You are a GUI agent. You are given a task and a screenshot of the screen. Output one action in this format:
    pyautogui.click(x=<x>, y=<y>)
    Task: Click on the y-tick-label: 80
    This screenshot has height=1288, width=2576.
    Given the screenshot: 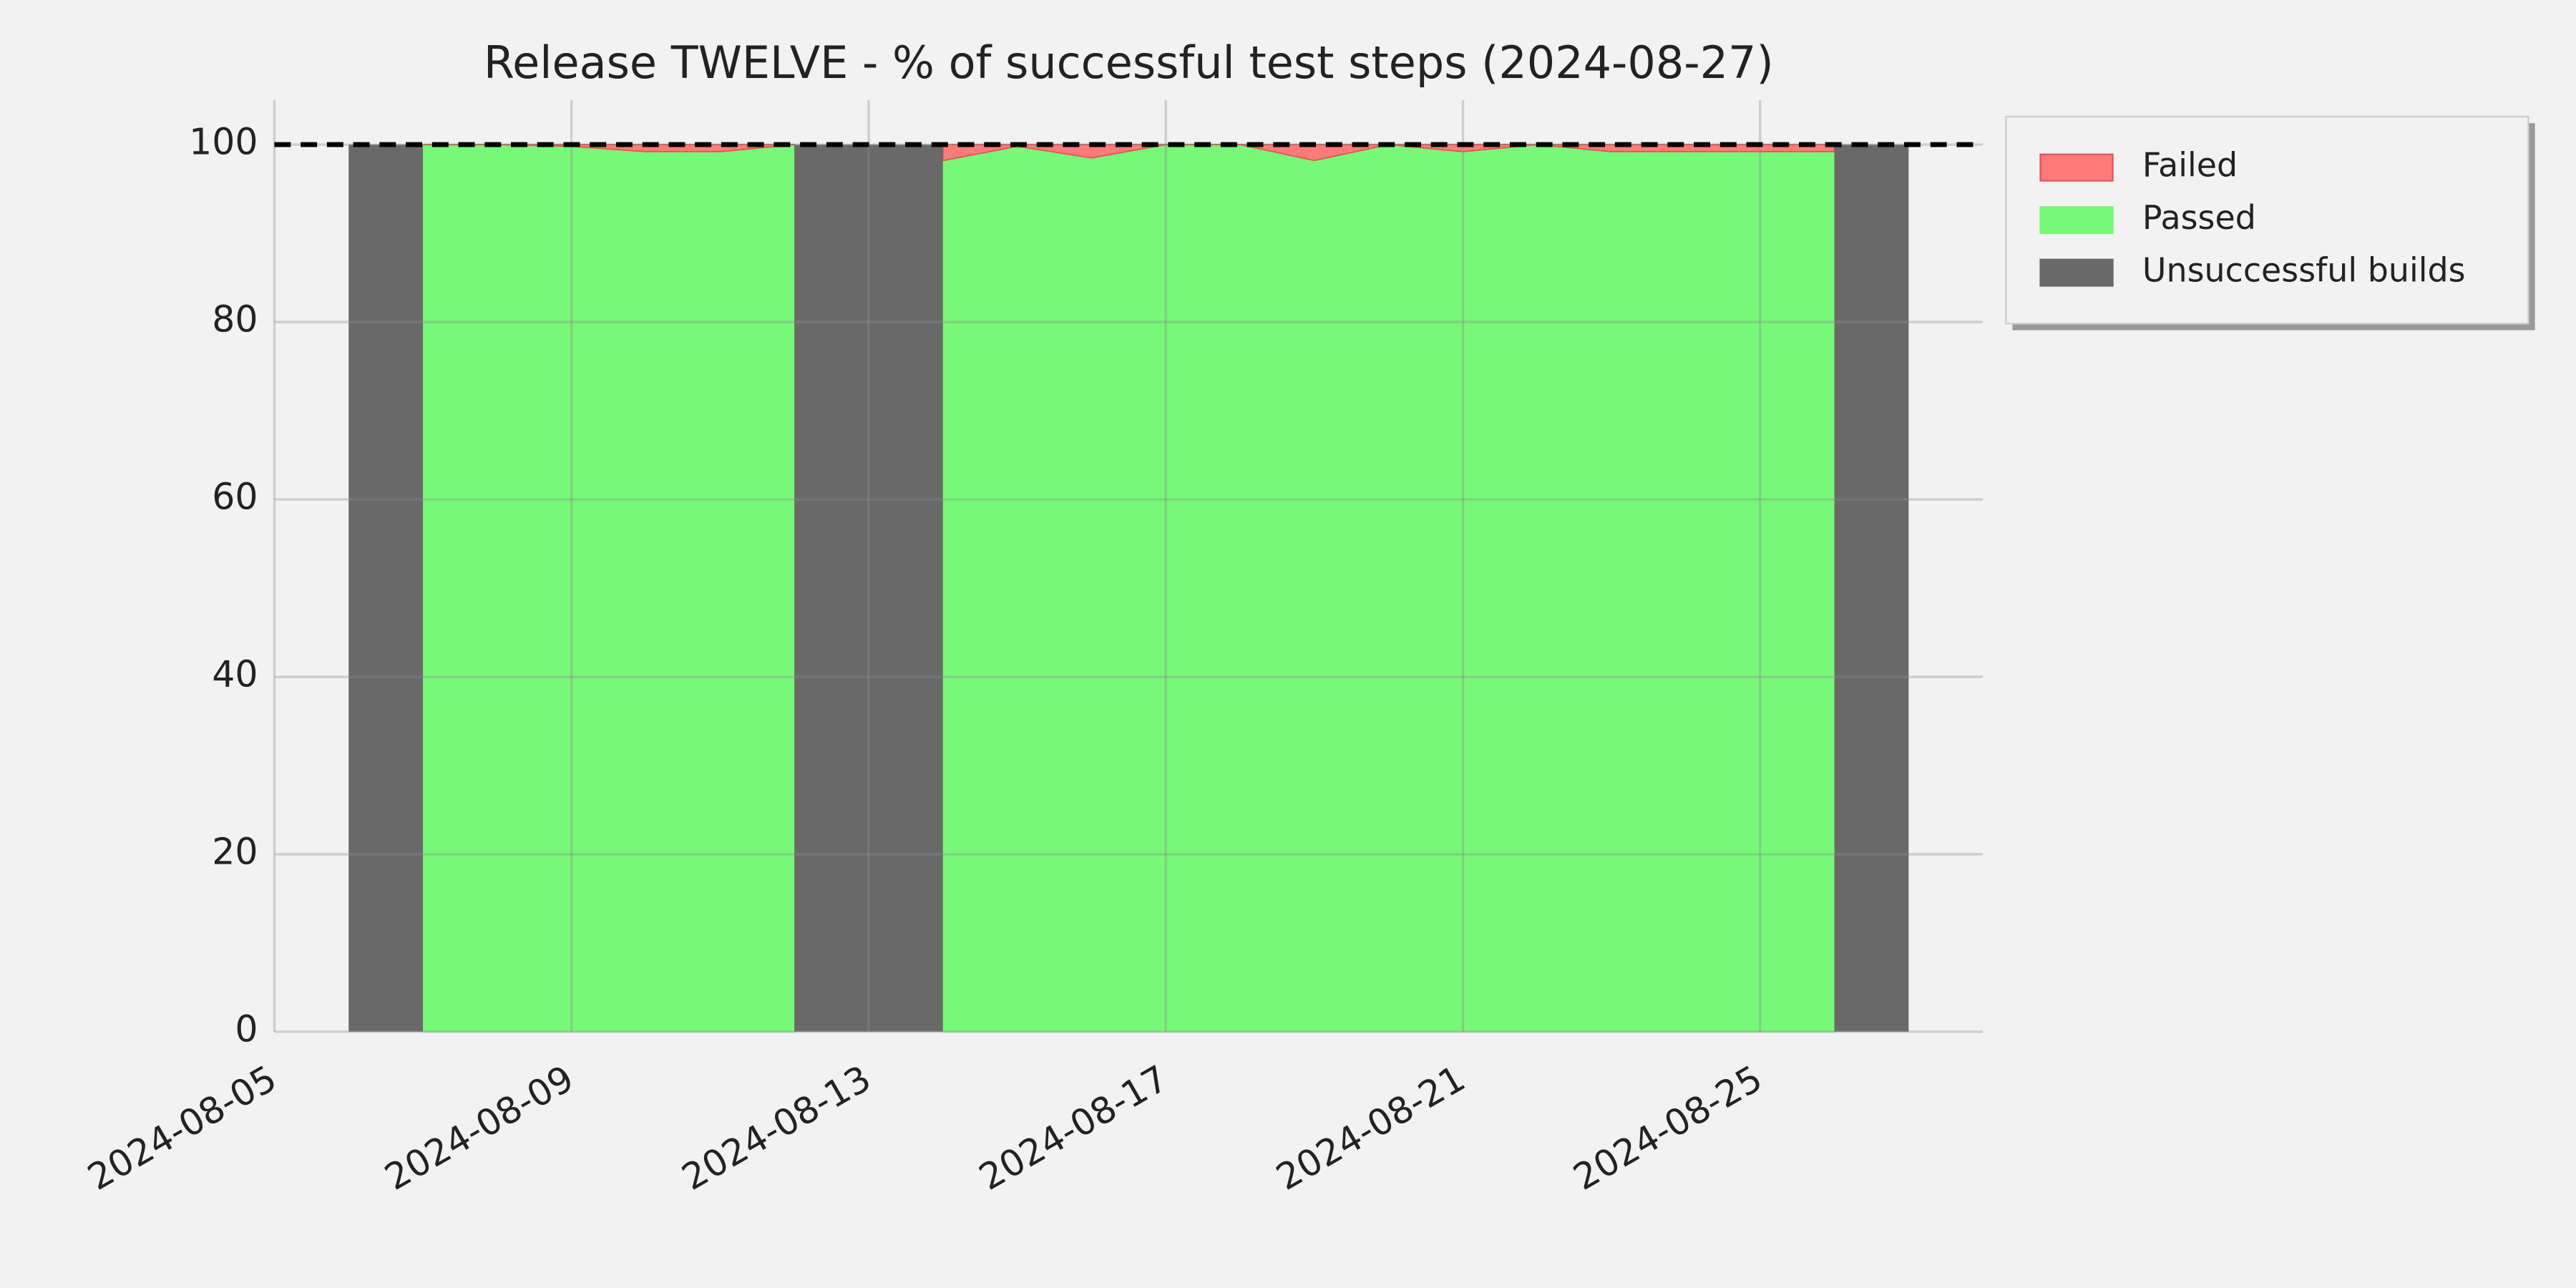 What is the action you would take?
    pyautogui.click(x=235, y=319)
    